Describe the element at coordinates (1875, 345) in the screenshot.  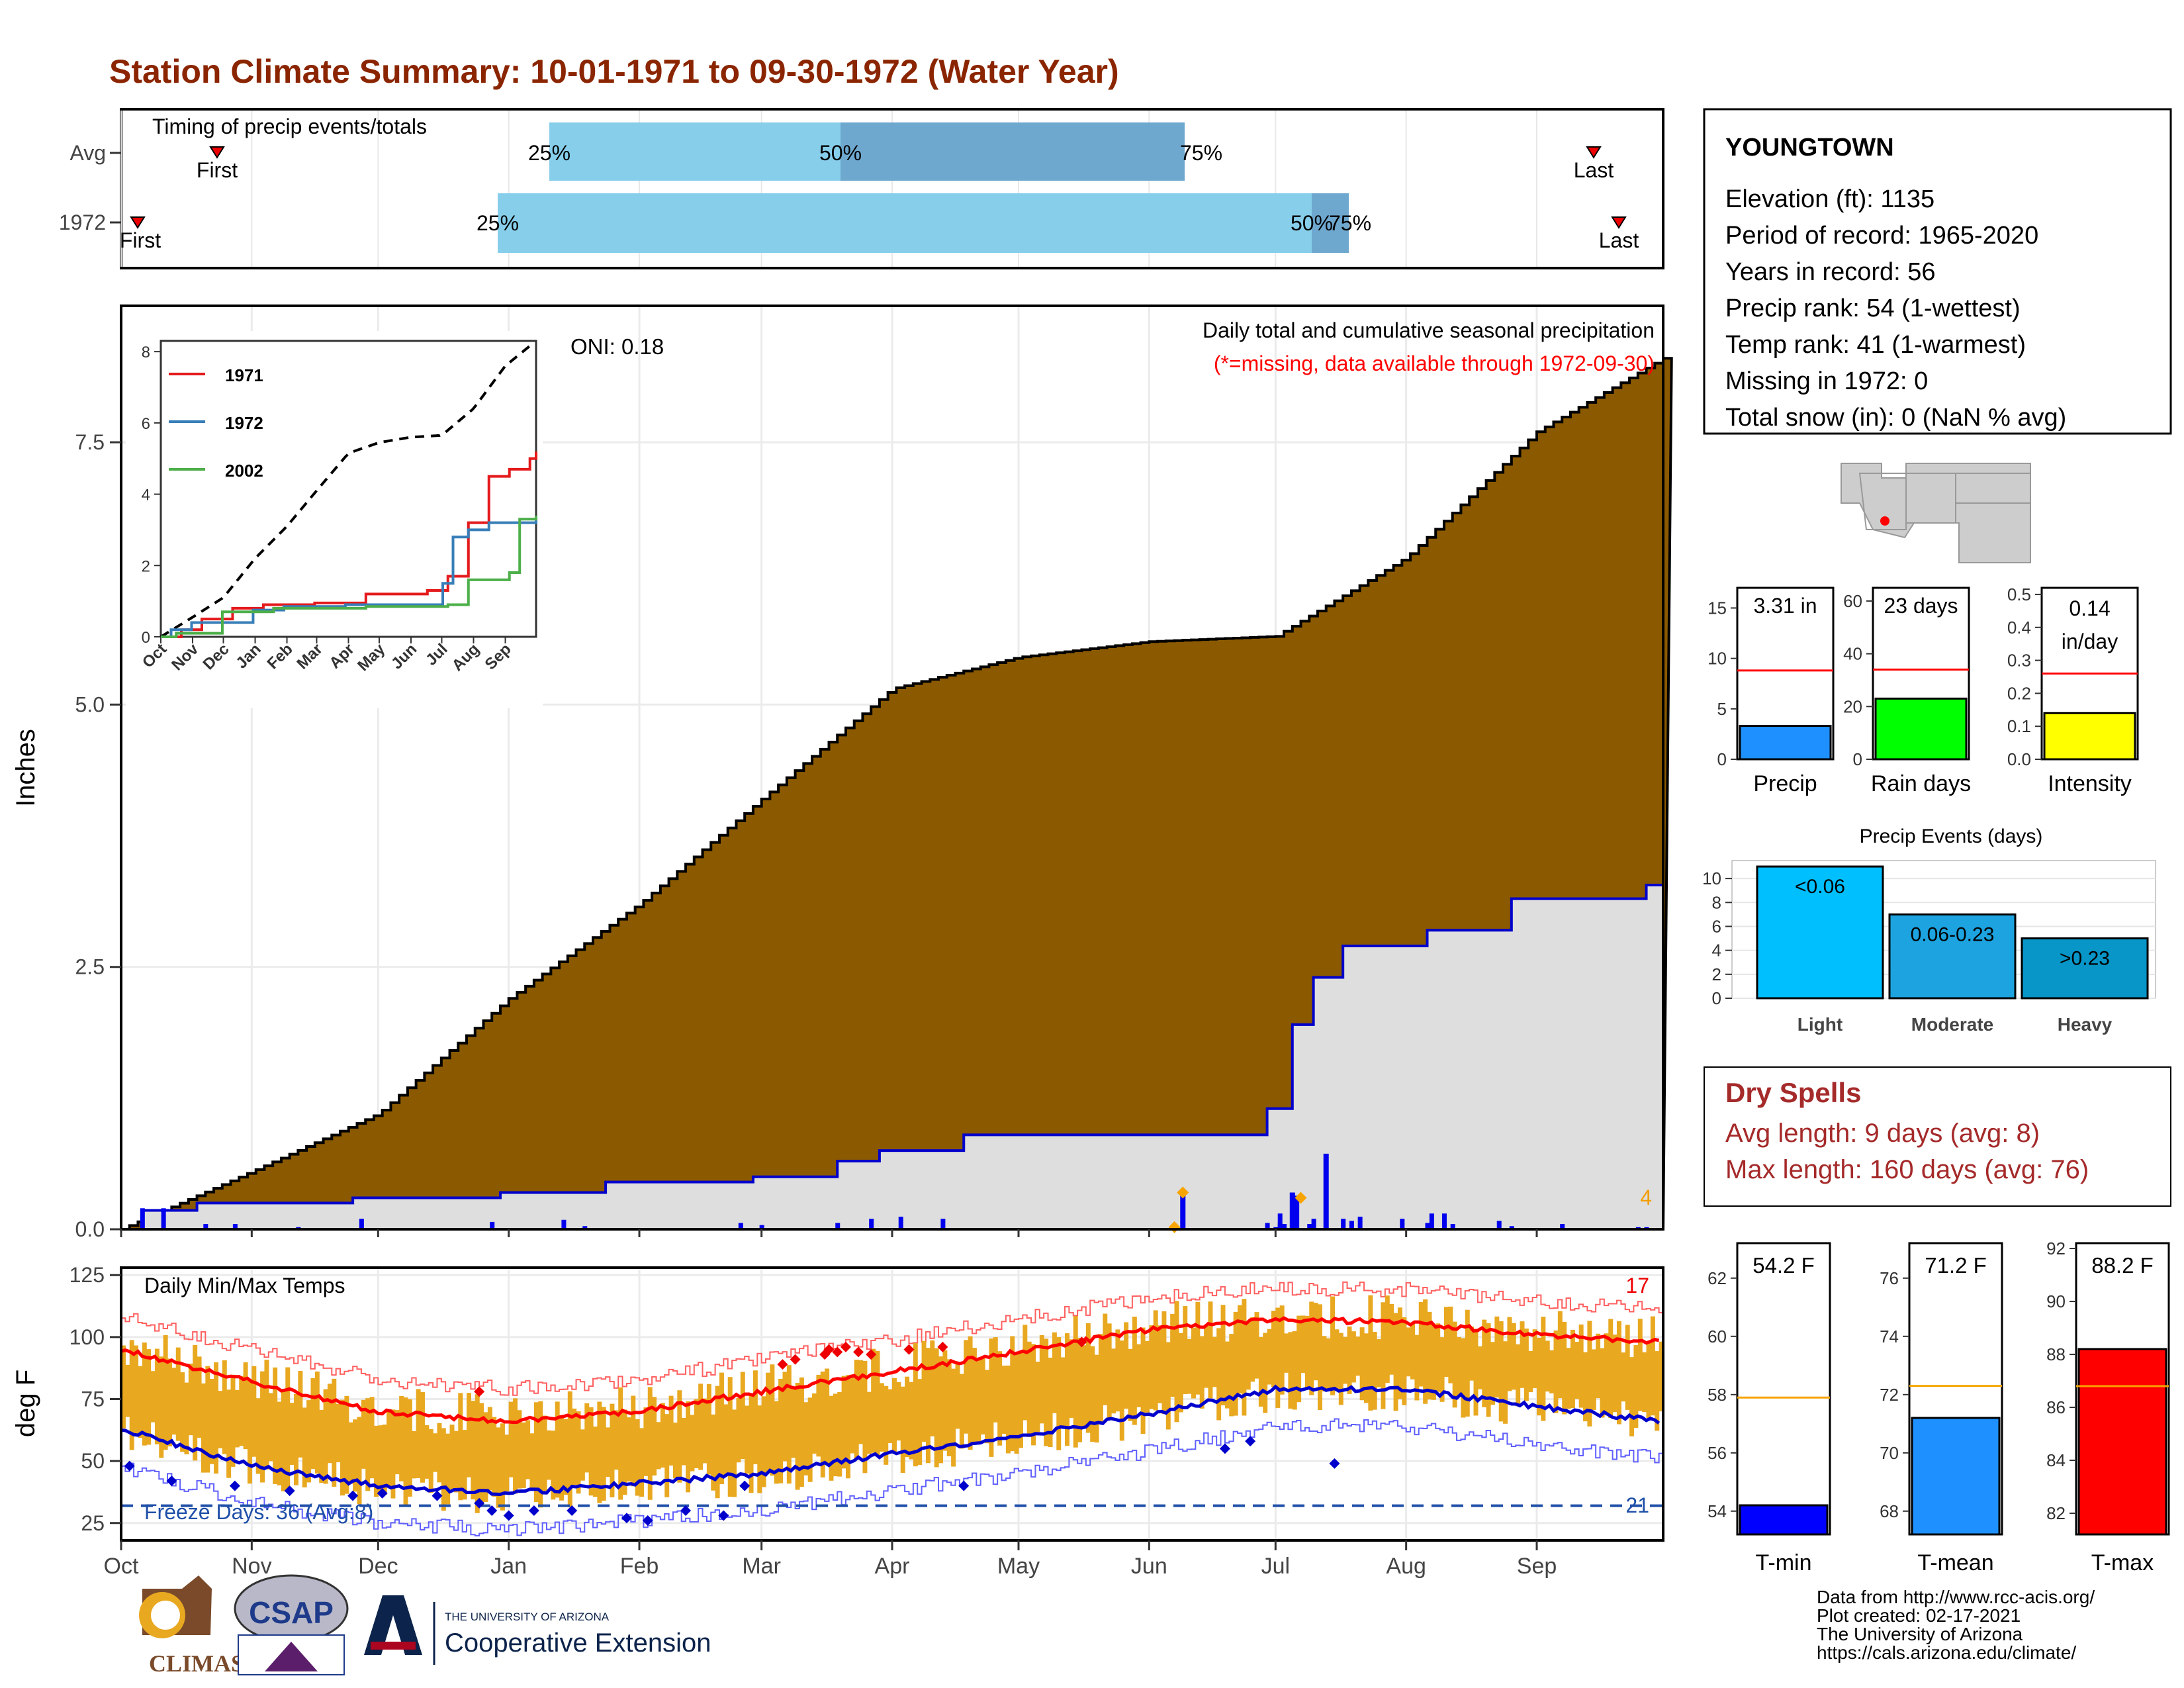
I see `station-info-line: Temp rank: 41 (1-warmest)` at that location.